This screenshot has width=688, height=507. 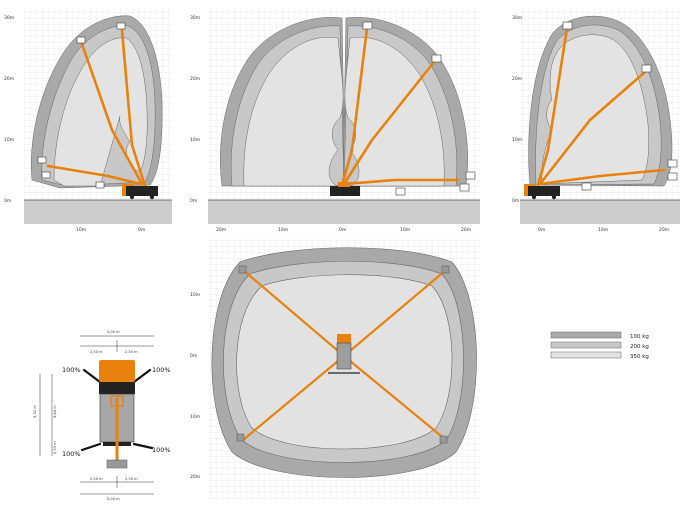 What do you see at coordinates (586, 355) in the screenshot?
I see `legend-swatch-350kg` at bounding box center [586, 355].